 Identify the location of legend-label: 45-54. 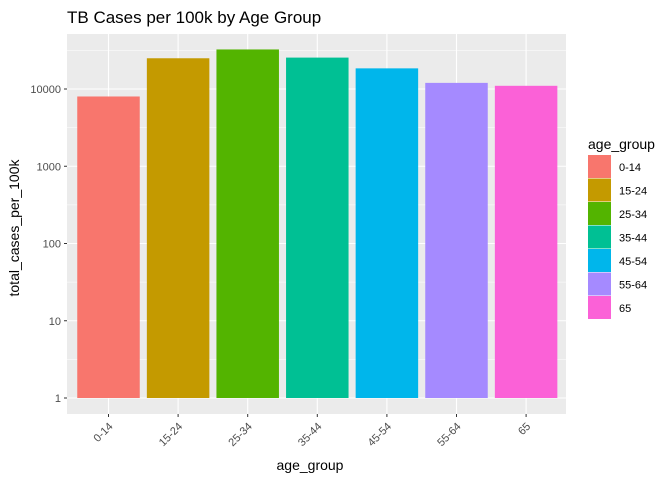
(633, 262).